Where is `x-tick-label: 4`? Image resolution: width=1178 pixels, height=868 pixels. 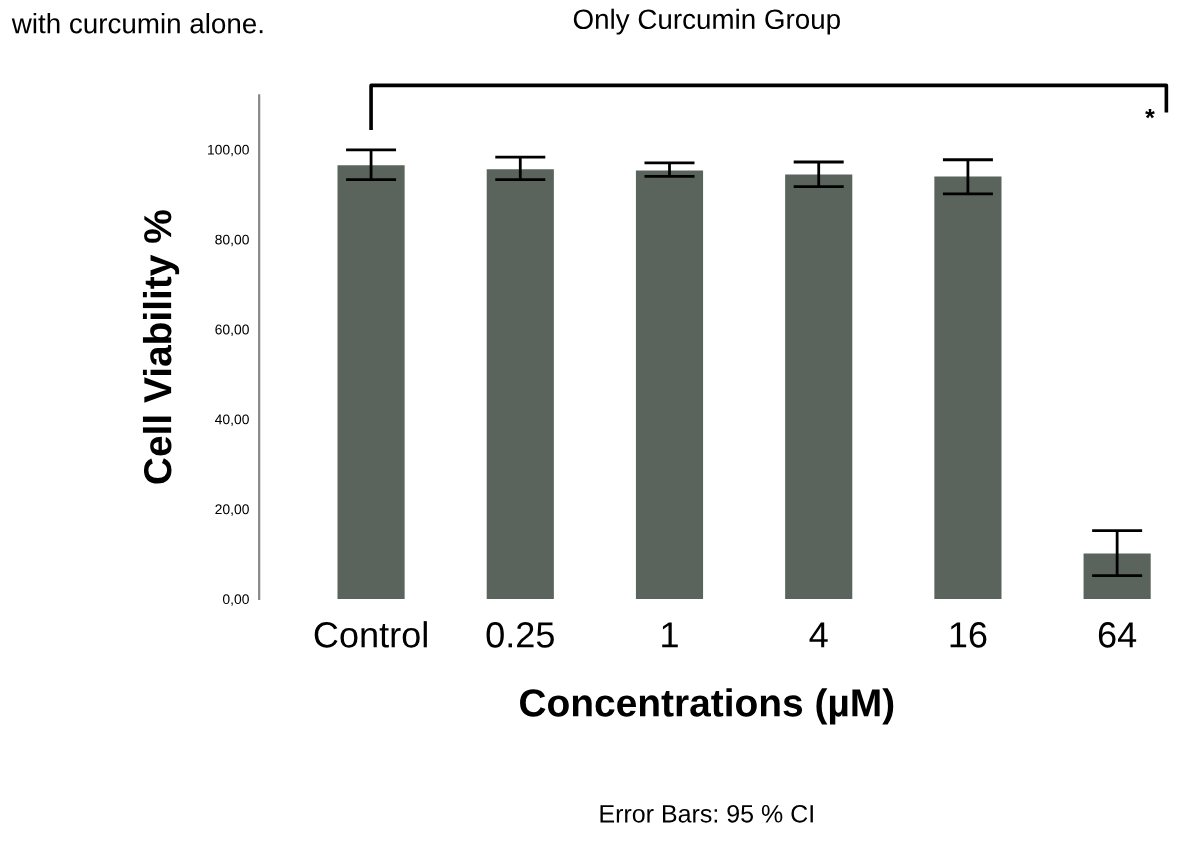
x-tick-label: 4 is located at coordinates (818, 635).